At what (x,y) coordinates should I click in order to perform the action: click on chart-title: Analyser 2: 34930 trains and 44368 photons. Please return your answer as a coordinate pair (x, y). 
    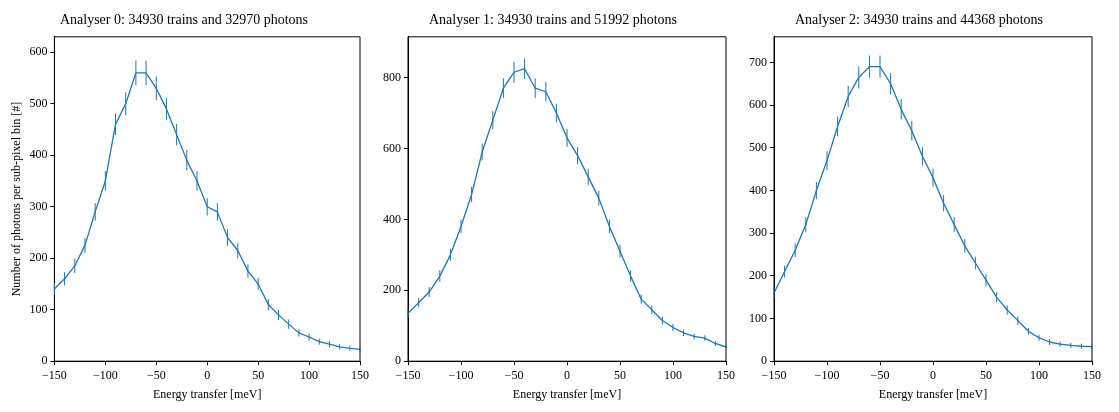
    Looking at the image, I should click on (919, 20).